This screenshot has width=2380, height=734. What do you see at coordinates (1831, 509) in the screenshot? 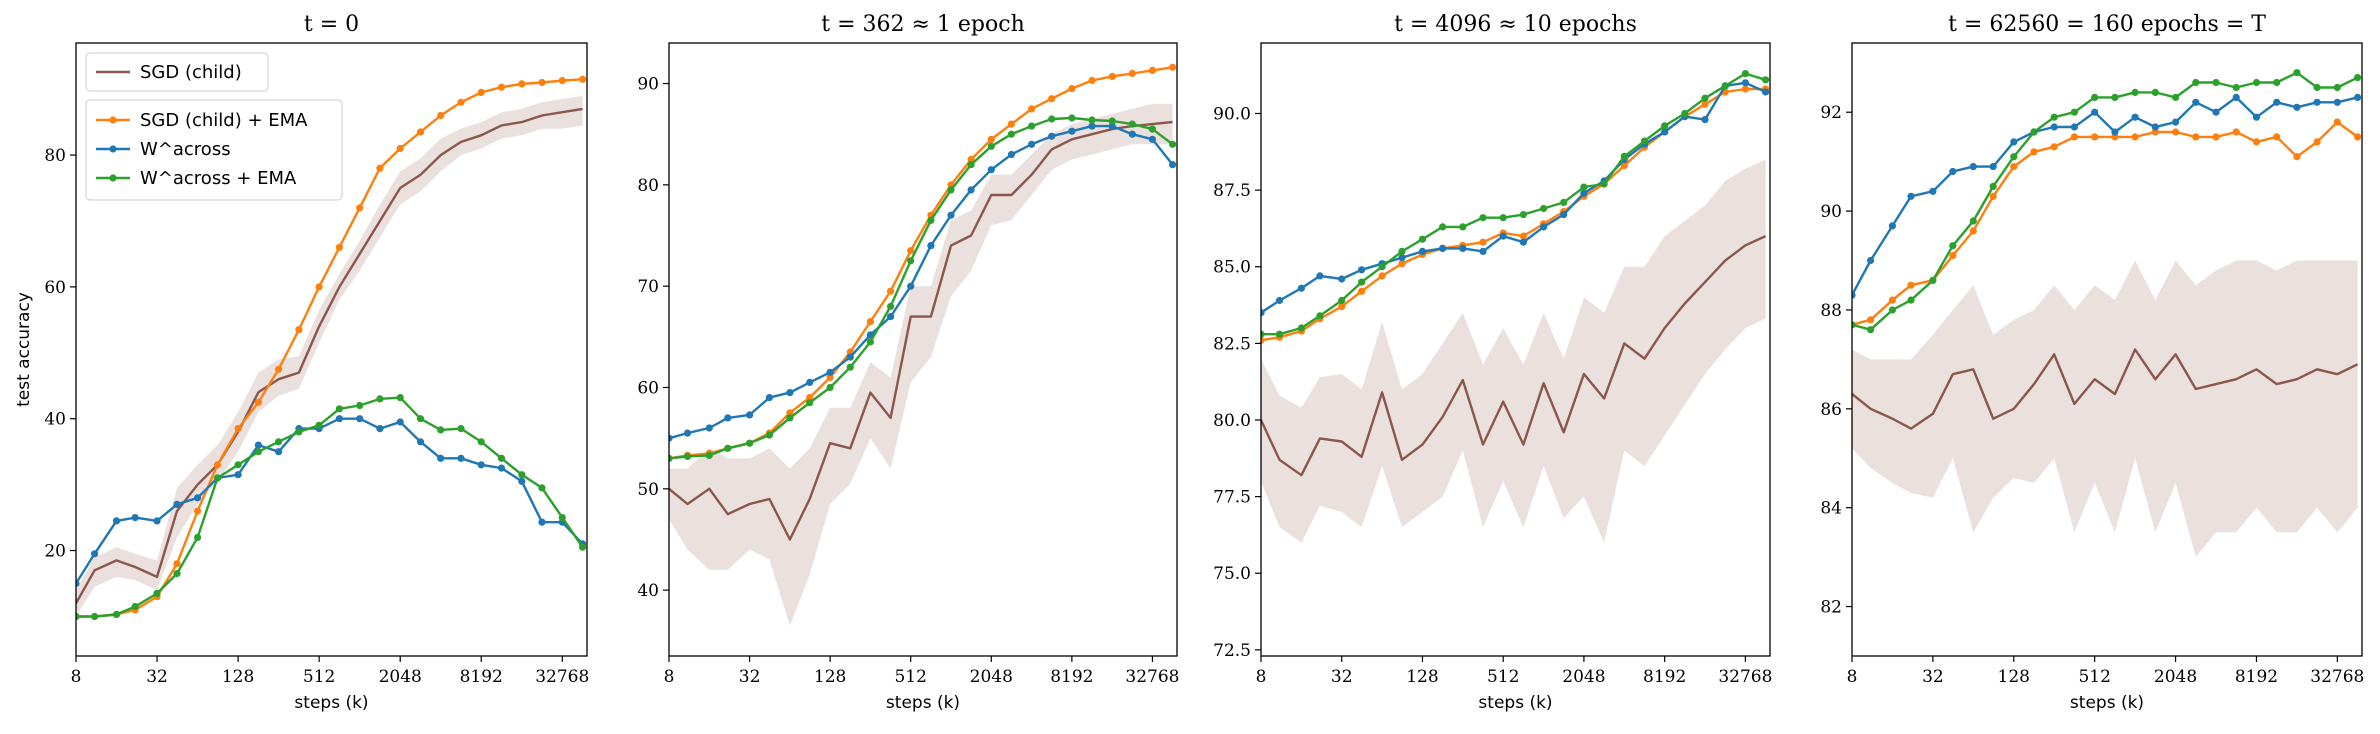
I see `y-tick-label: 84` at bounding box center [1831, 509].